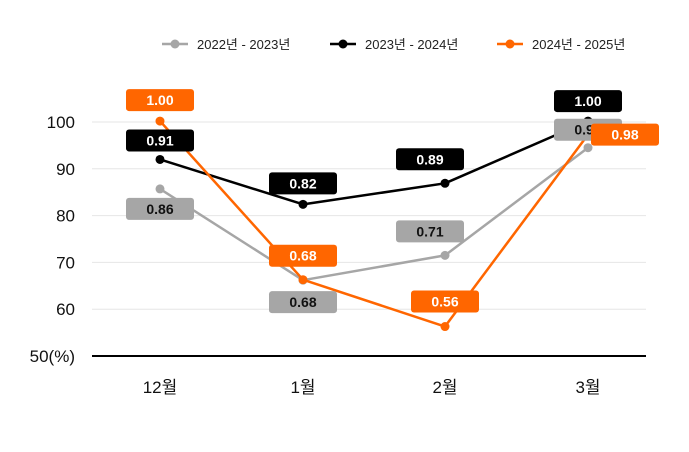 The height and width of the screenshot is (452, 689). What do you see at coordinates (65, 216) in the screenshot?
I see `y-tick-label: 80` at bounding box center [65, 216].